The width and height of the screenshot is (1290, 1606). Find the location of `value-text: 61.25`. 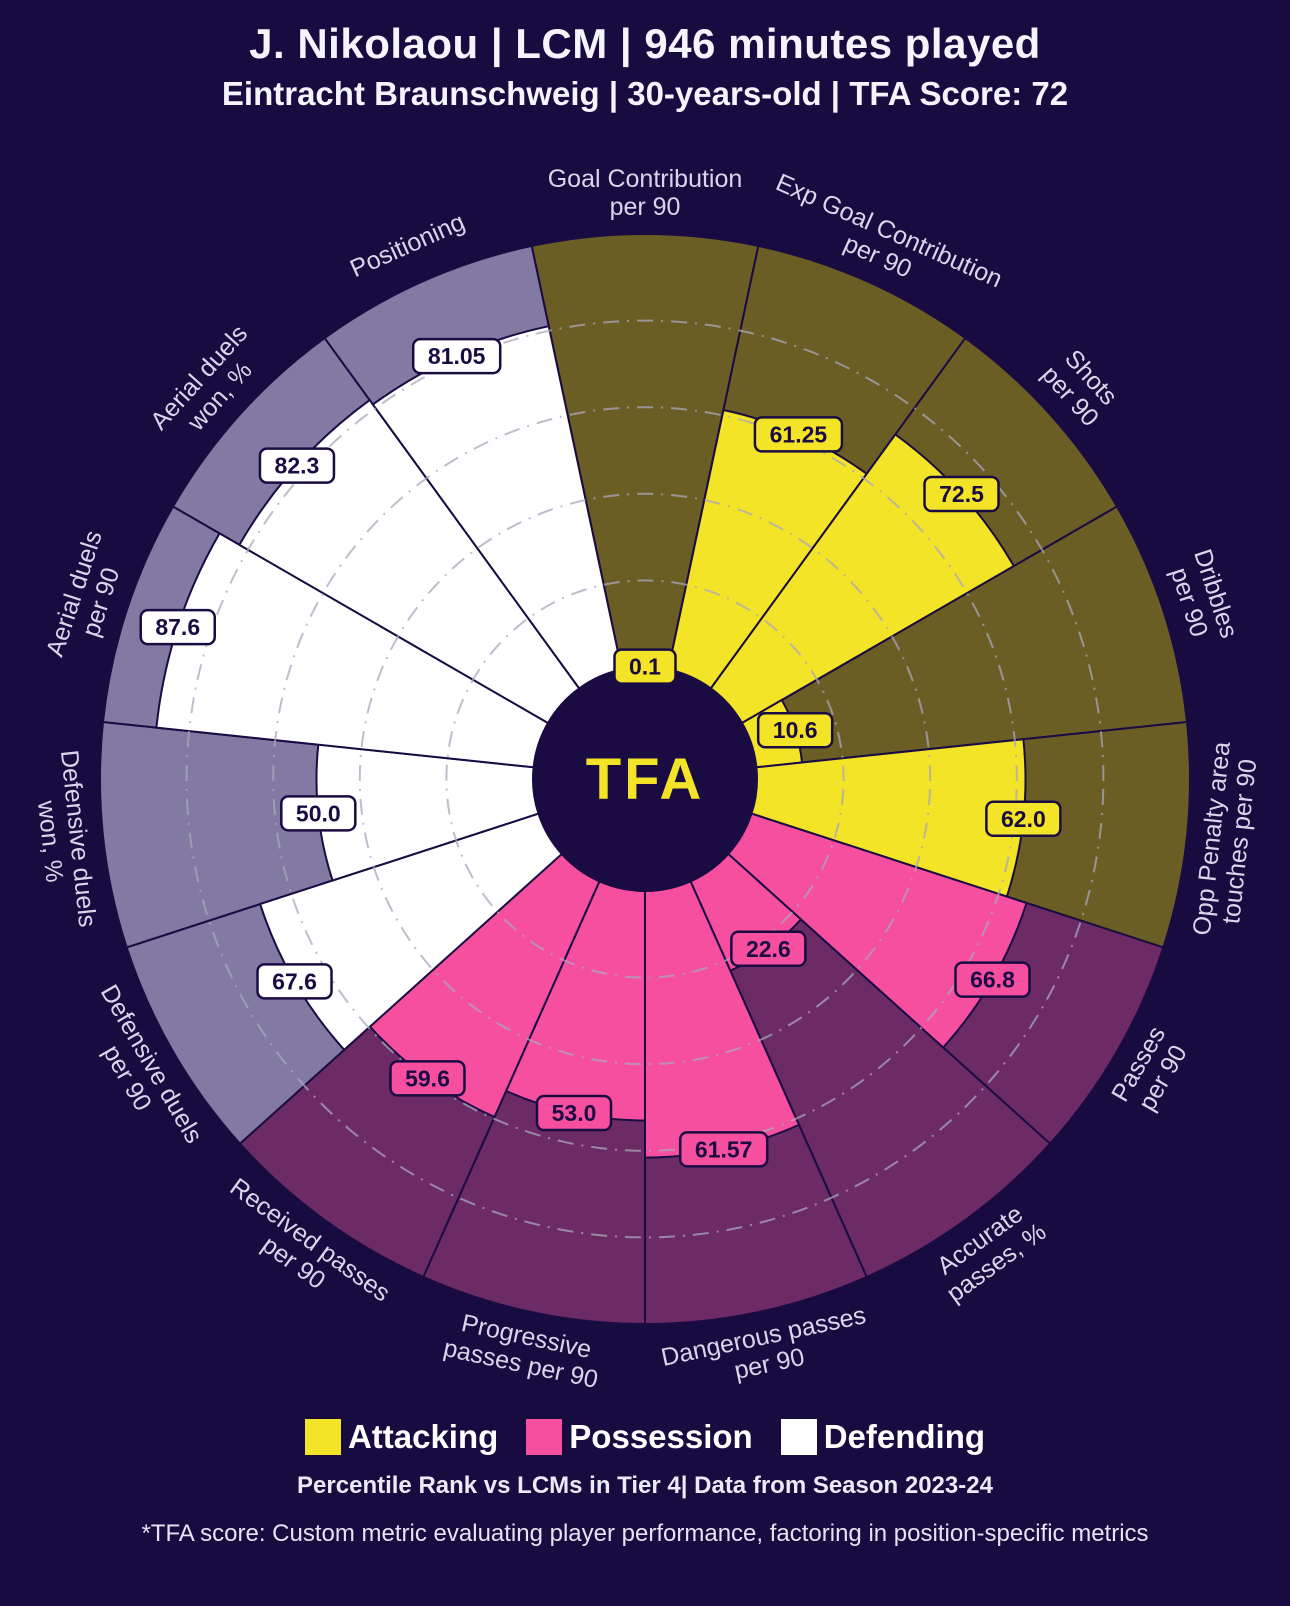

value-text: 61.25 is located at coordinates (799, 434).